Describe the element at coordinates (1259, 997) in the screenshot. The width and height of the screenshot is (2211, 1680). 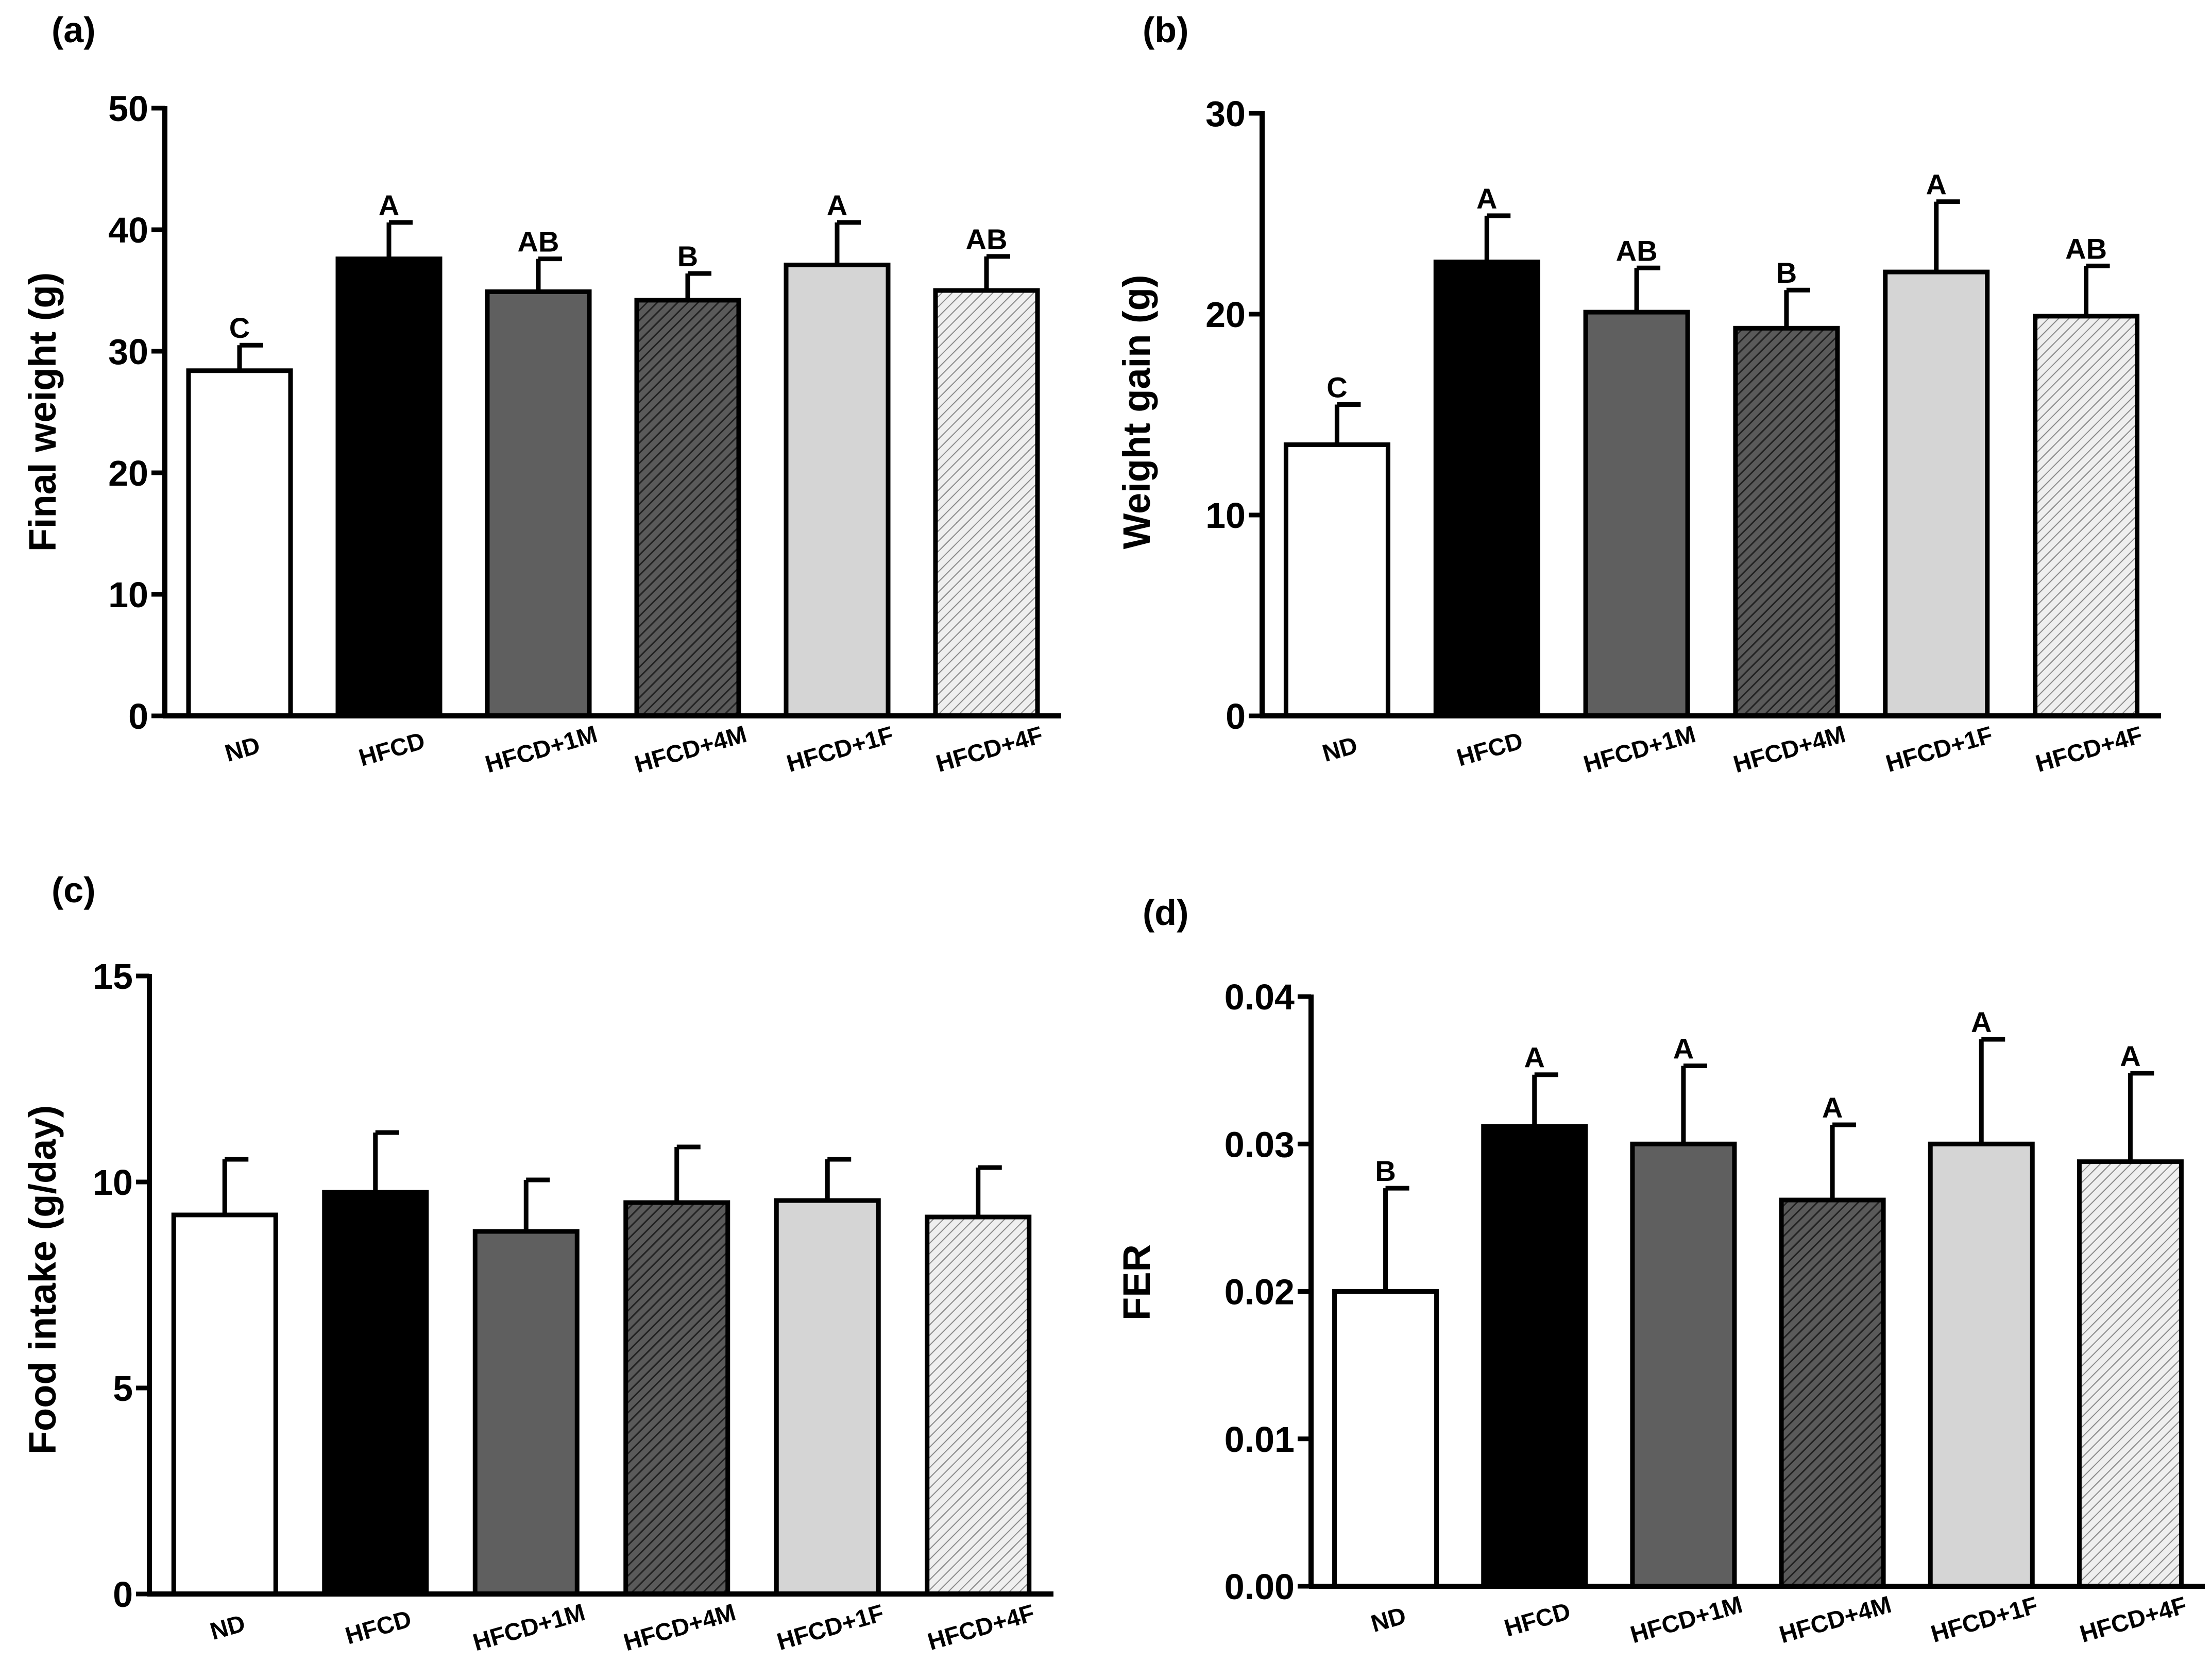
I see `y-tick-label: 0.04` at that location.